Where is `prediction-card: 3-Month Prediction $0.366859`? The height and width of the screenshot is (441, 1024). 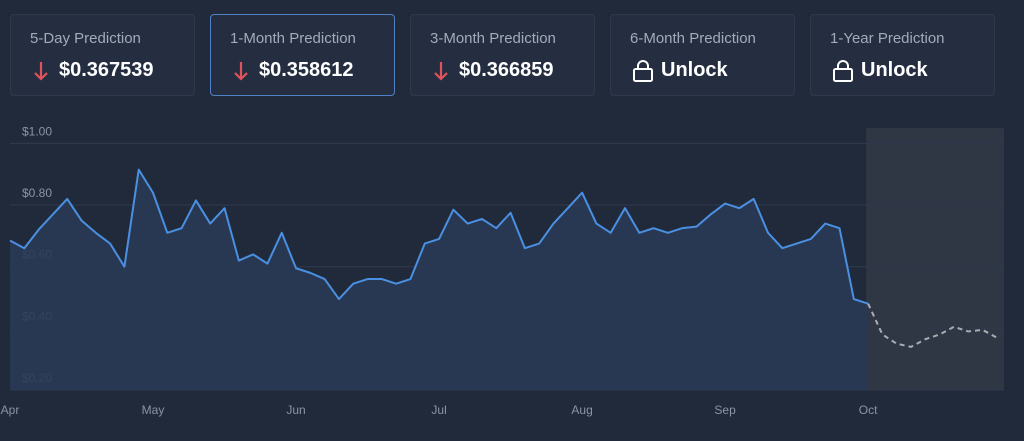
prediction-card: 3-Month Prediction $0.366859 is located at coordinates (502, 55).